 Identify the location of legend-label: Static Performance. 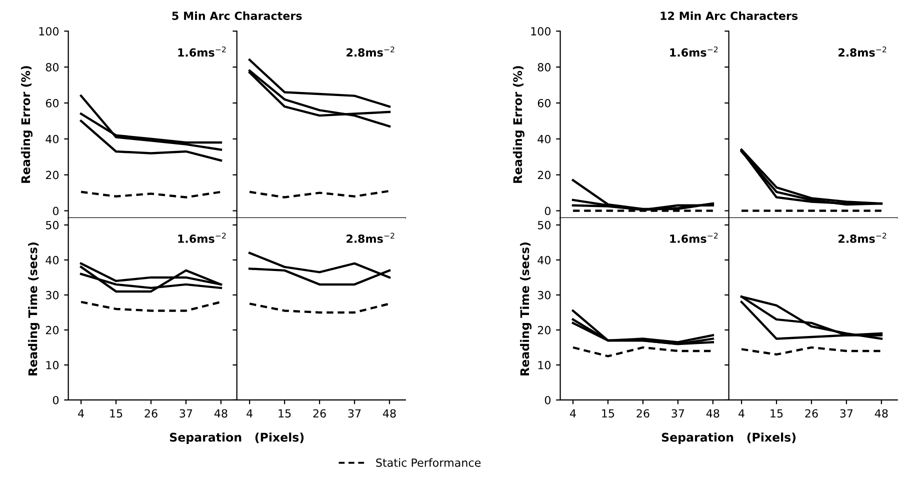
(428, 462).